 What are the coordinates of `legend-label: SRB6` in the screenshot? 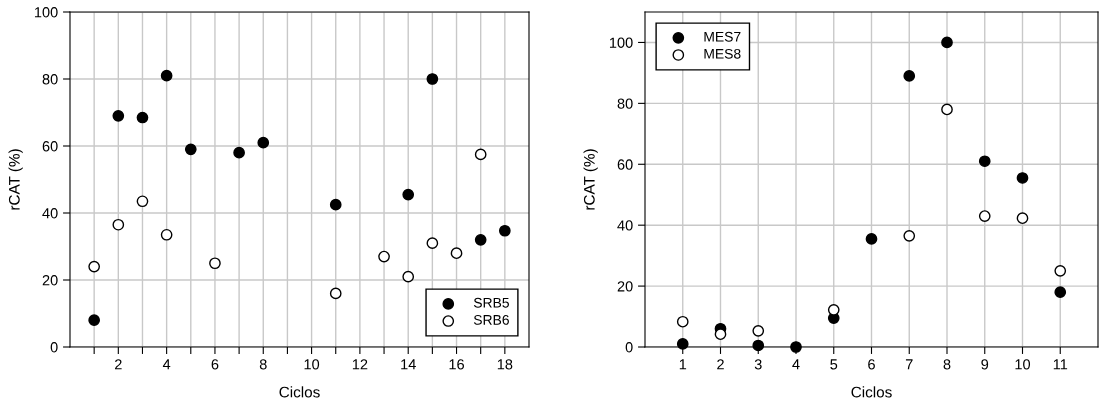 It's located at (491, 319).